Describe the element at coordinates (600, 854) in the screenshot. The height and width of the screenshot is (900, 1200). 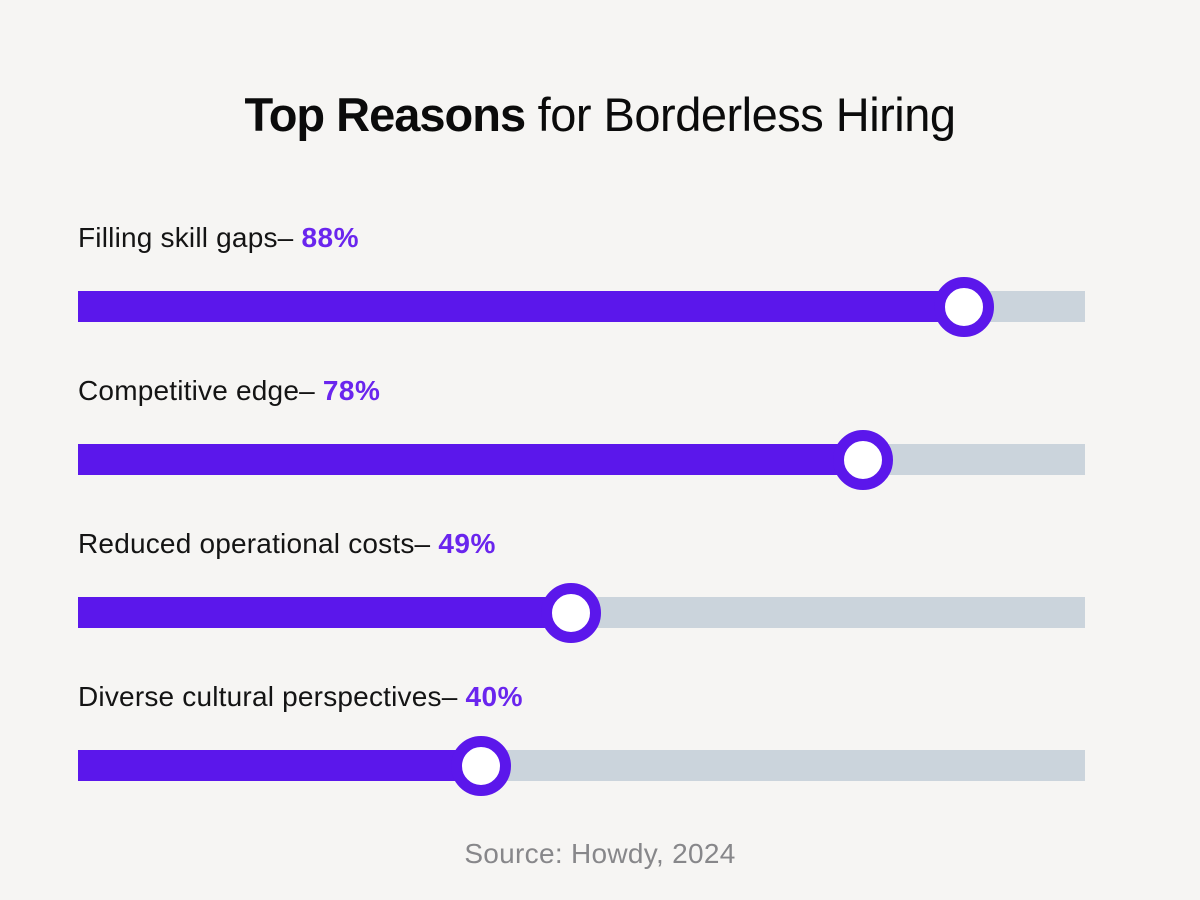
I see `source-attribution: Source: Howdy, 2024` at that location.